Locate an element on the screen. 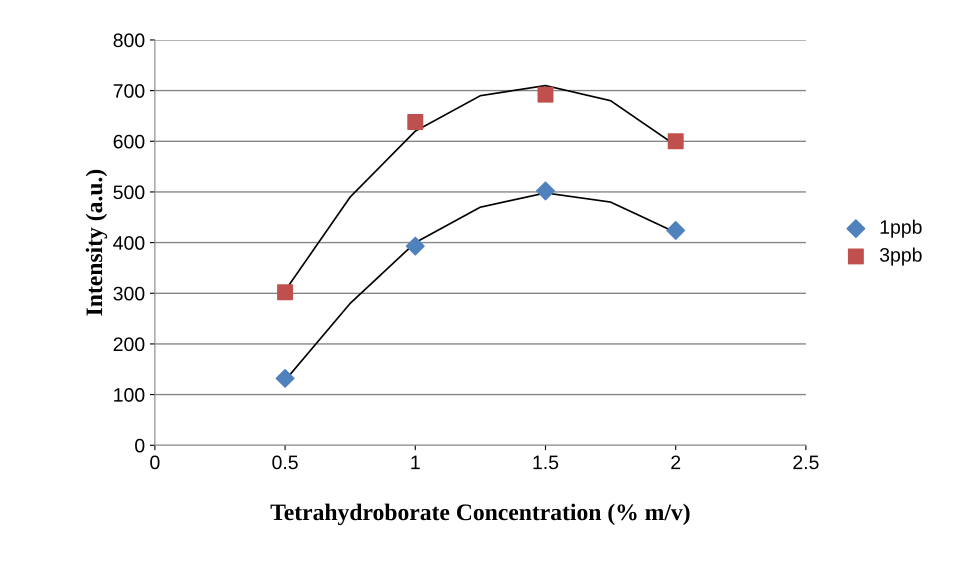  y-tick-label: 400 is located at coordinates (128, 243).